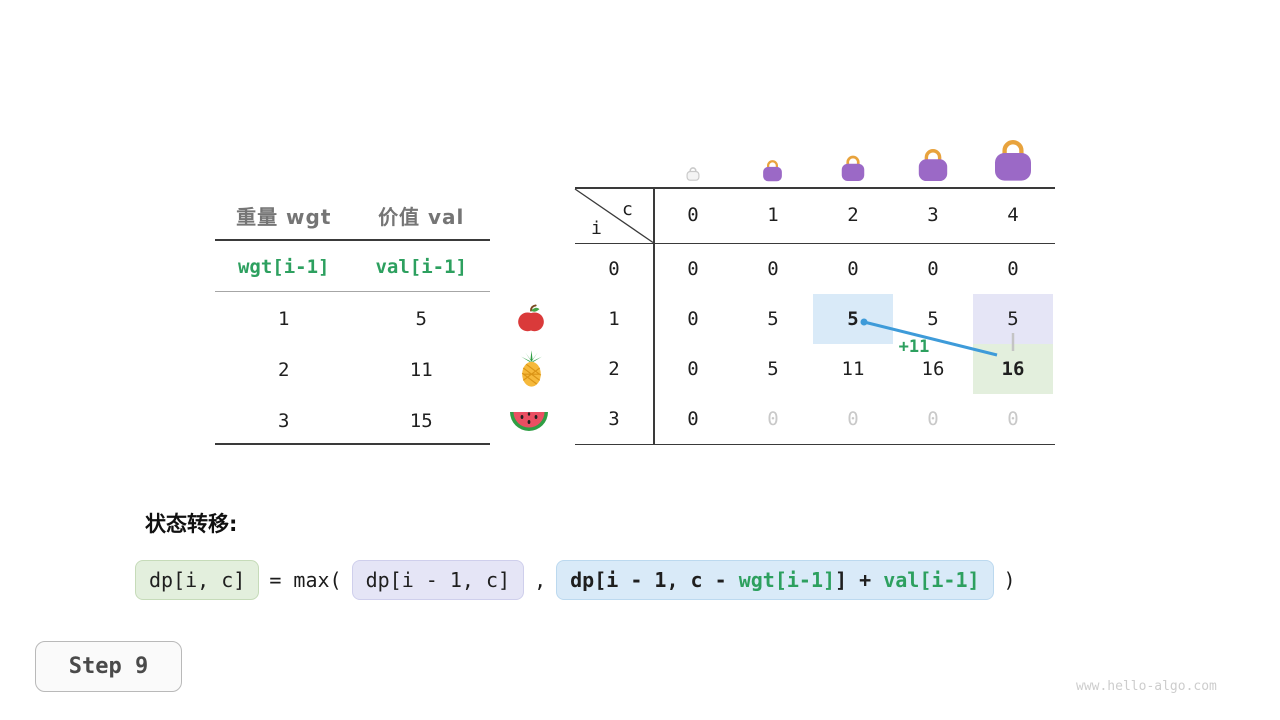 This screenshot has width=1280, height=720. I want to click on dp-cell-r0-c1: 0, so click(773, 269).